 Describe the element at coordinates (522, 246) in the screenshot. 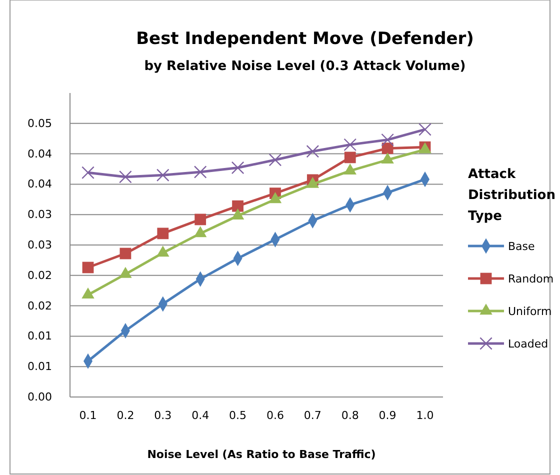

I see `legend-label: Base` at that location.